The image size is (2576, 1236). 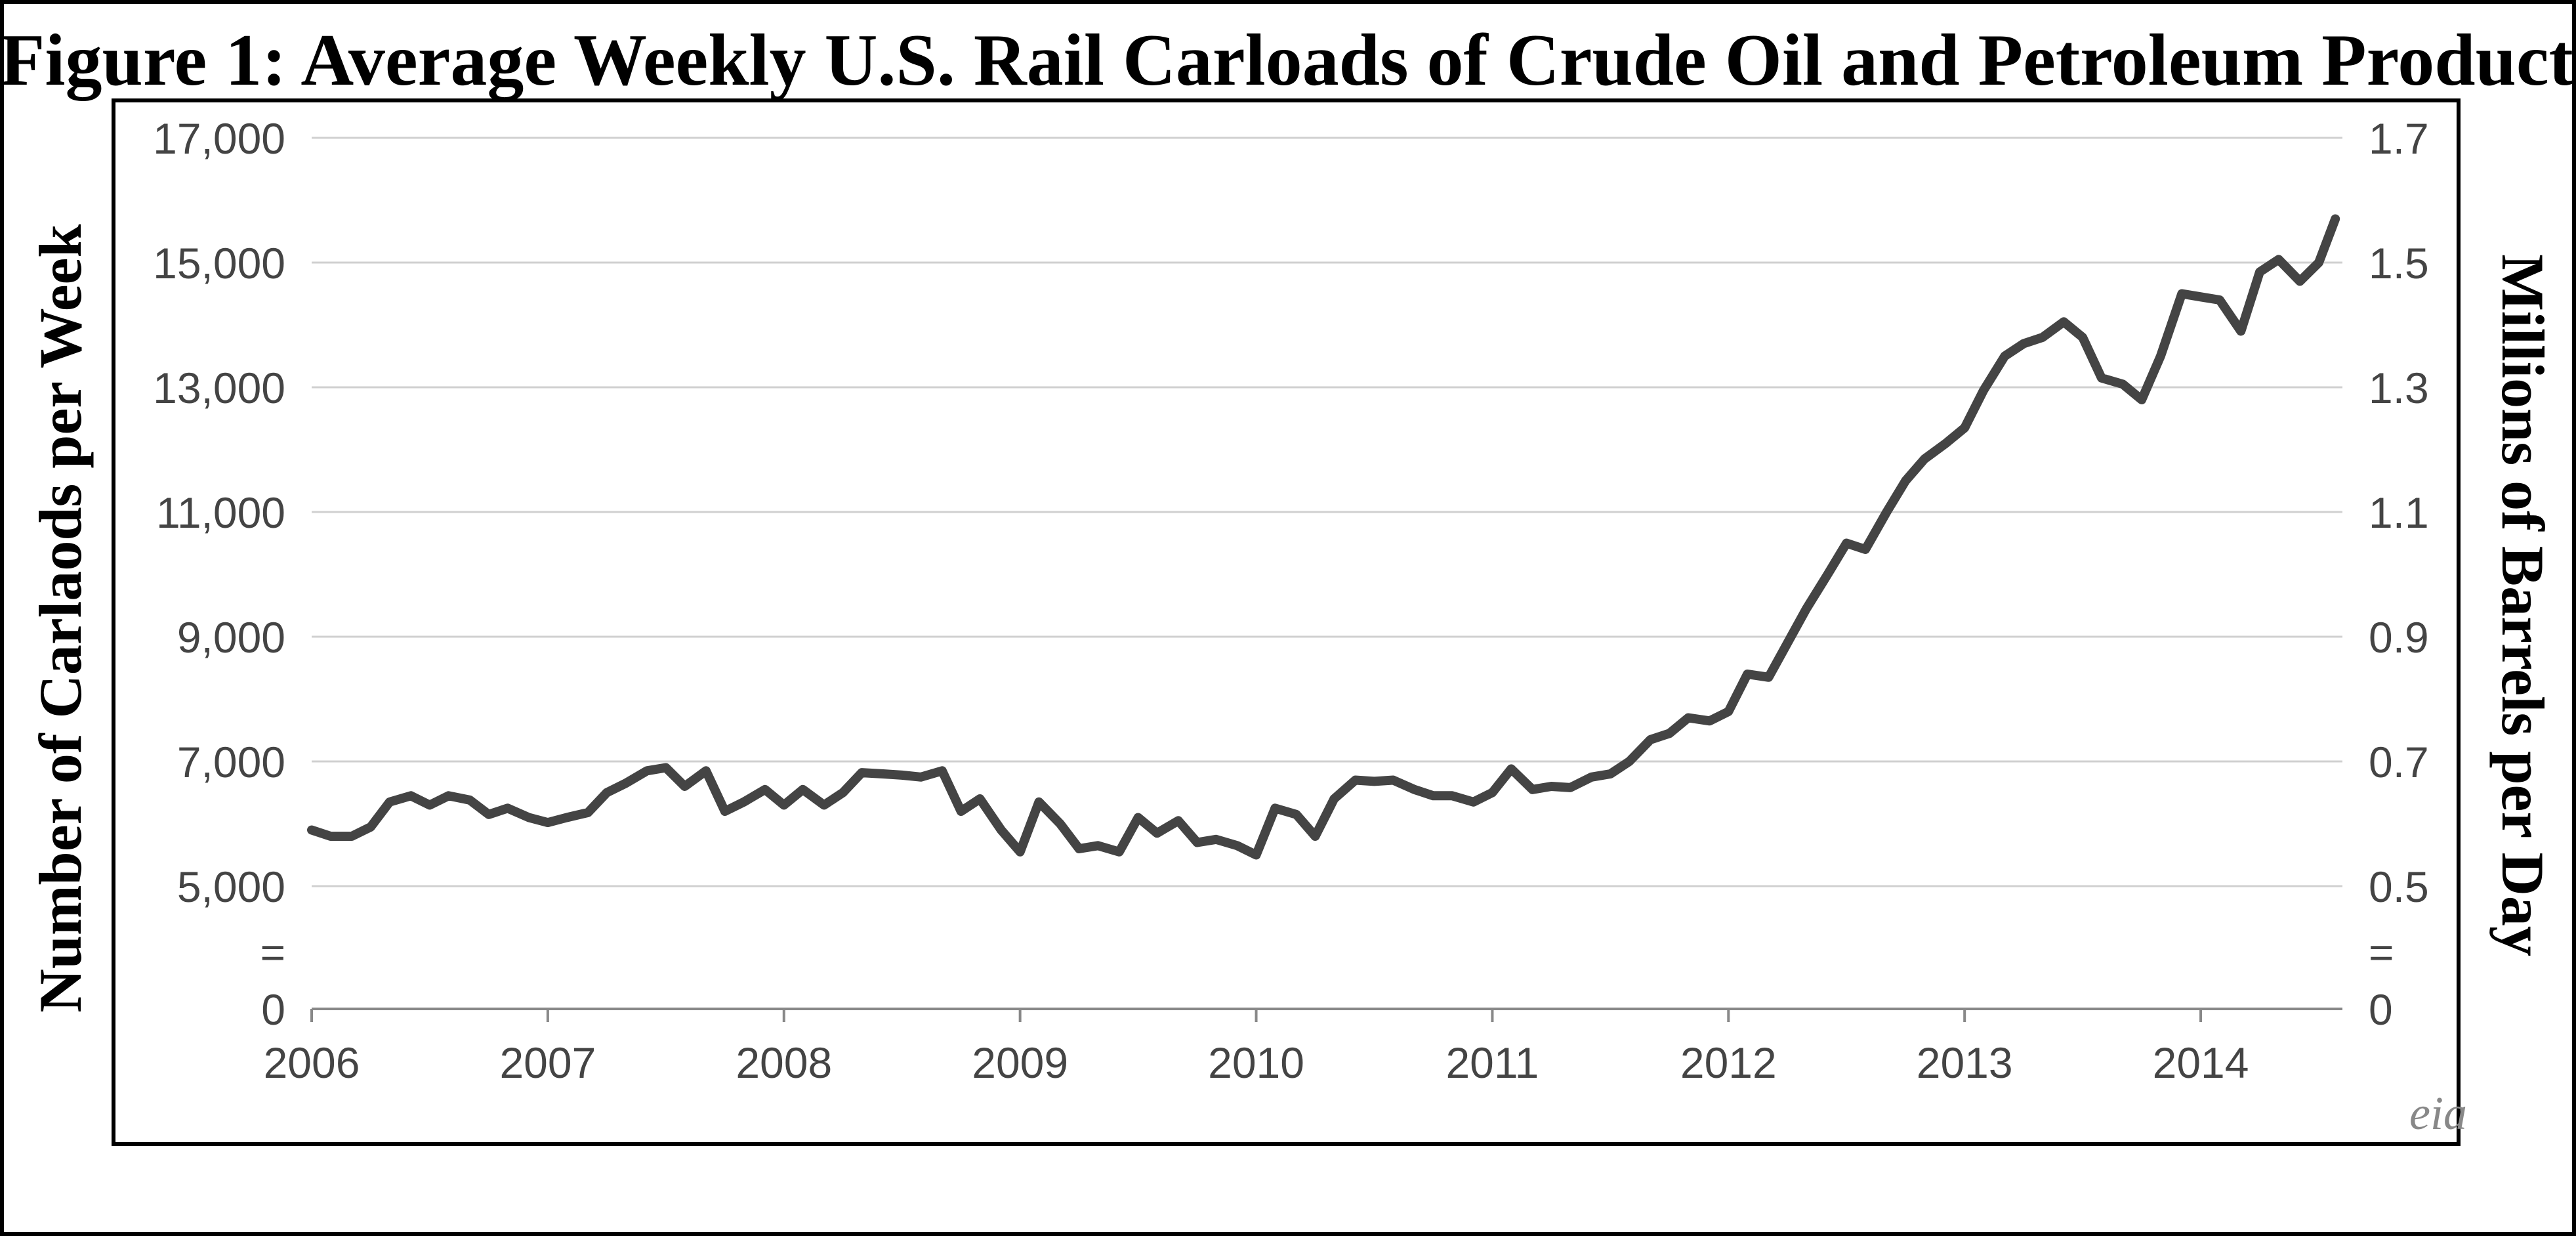 What do you see at coordinates (1326, 1015) in the screenshot?
I see `axes` at bounding box center [1326, 1015].